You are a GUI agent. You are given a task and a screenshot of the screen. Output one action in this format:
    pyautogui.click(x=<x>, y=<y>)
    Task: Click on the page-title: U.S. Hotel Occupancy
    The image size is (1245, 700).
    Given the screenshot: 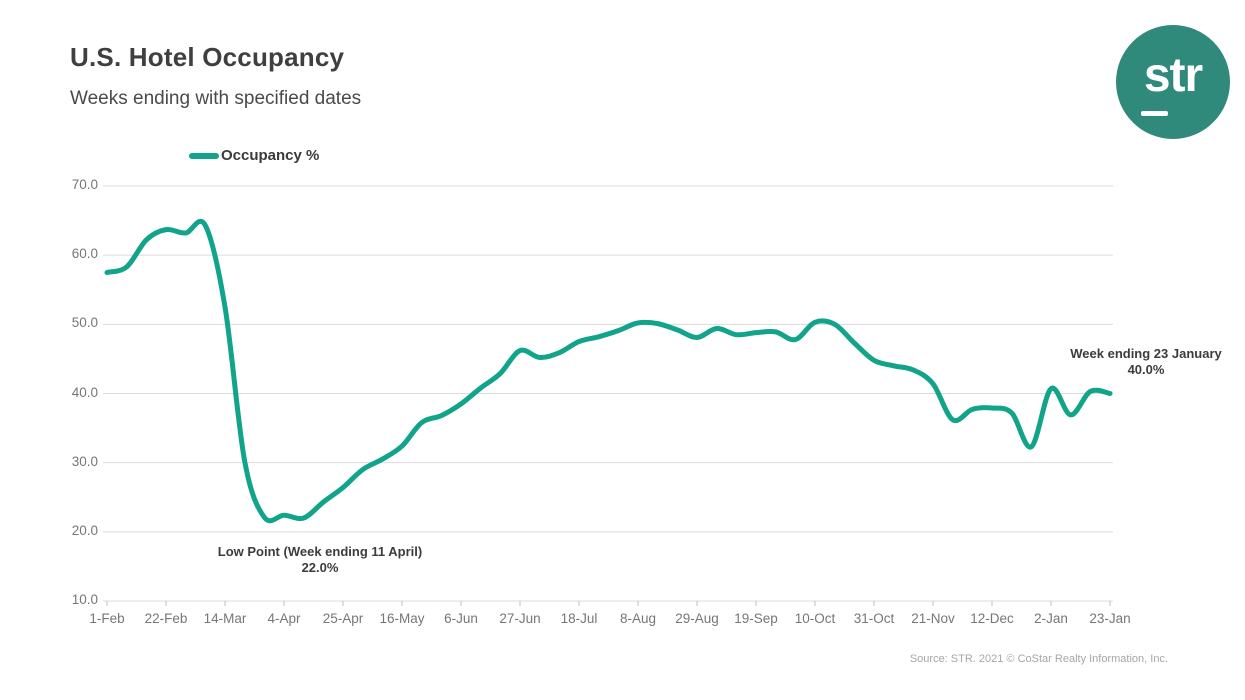 What is the action you would take?
    pyautogui.click(x=207, y=57)
    